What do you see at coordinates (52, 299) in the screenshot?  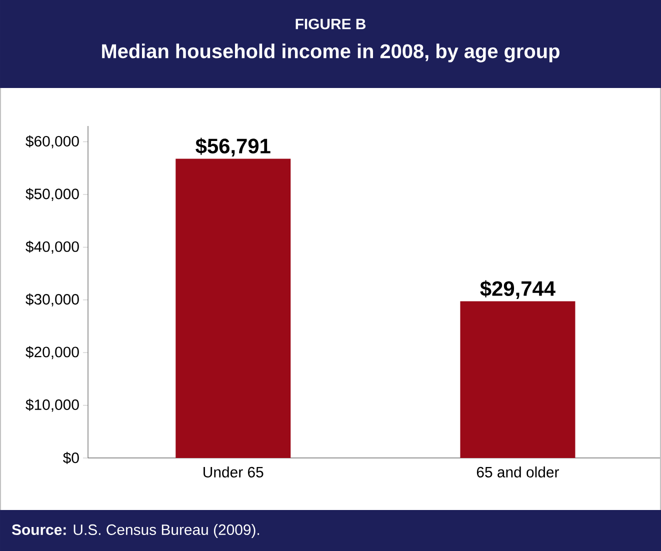 I see `y-tick-label: $30,000` at bounding box center [52, 299].